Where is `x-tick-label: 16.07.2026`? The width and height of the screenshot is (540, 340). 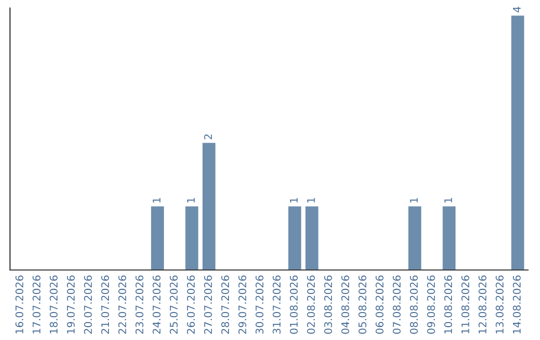 x-tick-label: 16.07.2026 is located at coordinates (19, 305).